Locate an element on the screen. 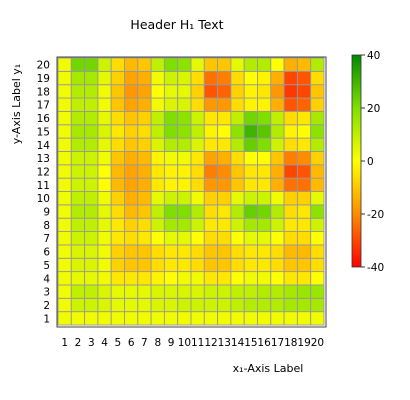 The width and height of the screenshot is (410, 400). y-tick-label: 1 is located at coordinates (46, 319).